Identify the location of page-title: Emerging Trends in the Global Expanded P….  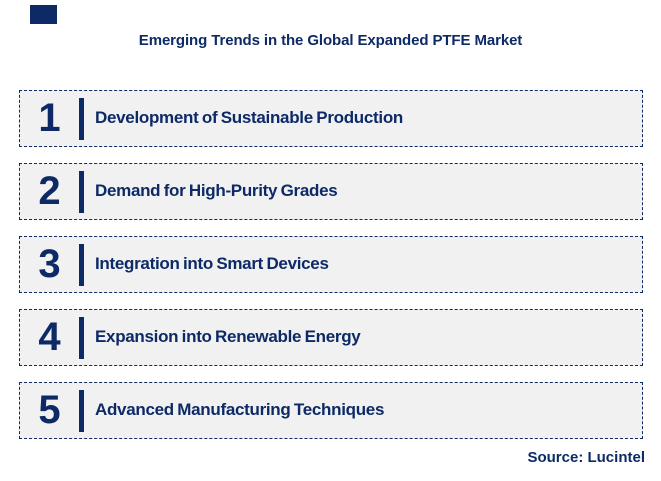
(330, 40).